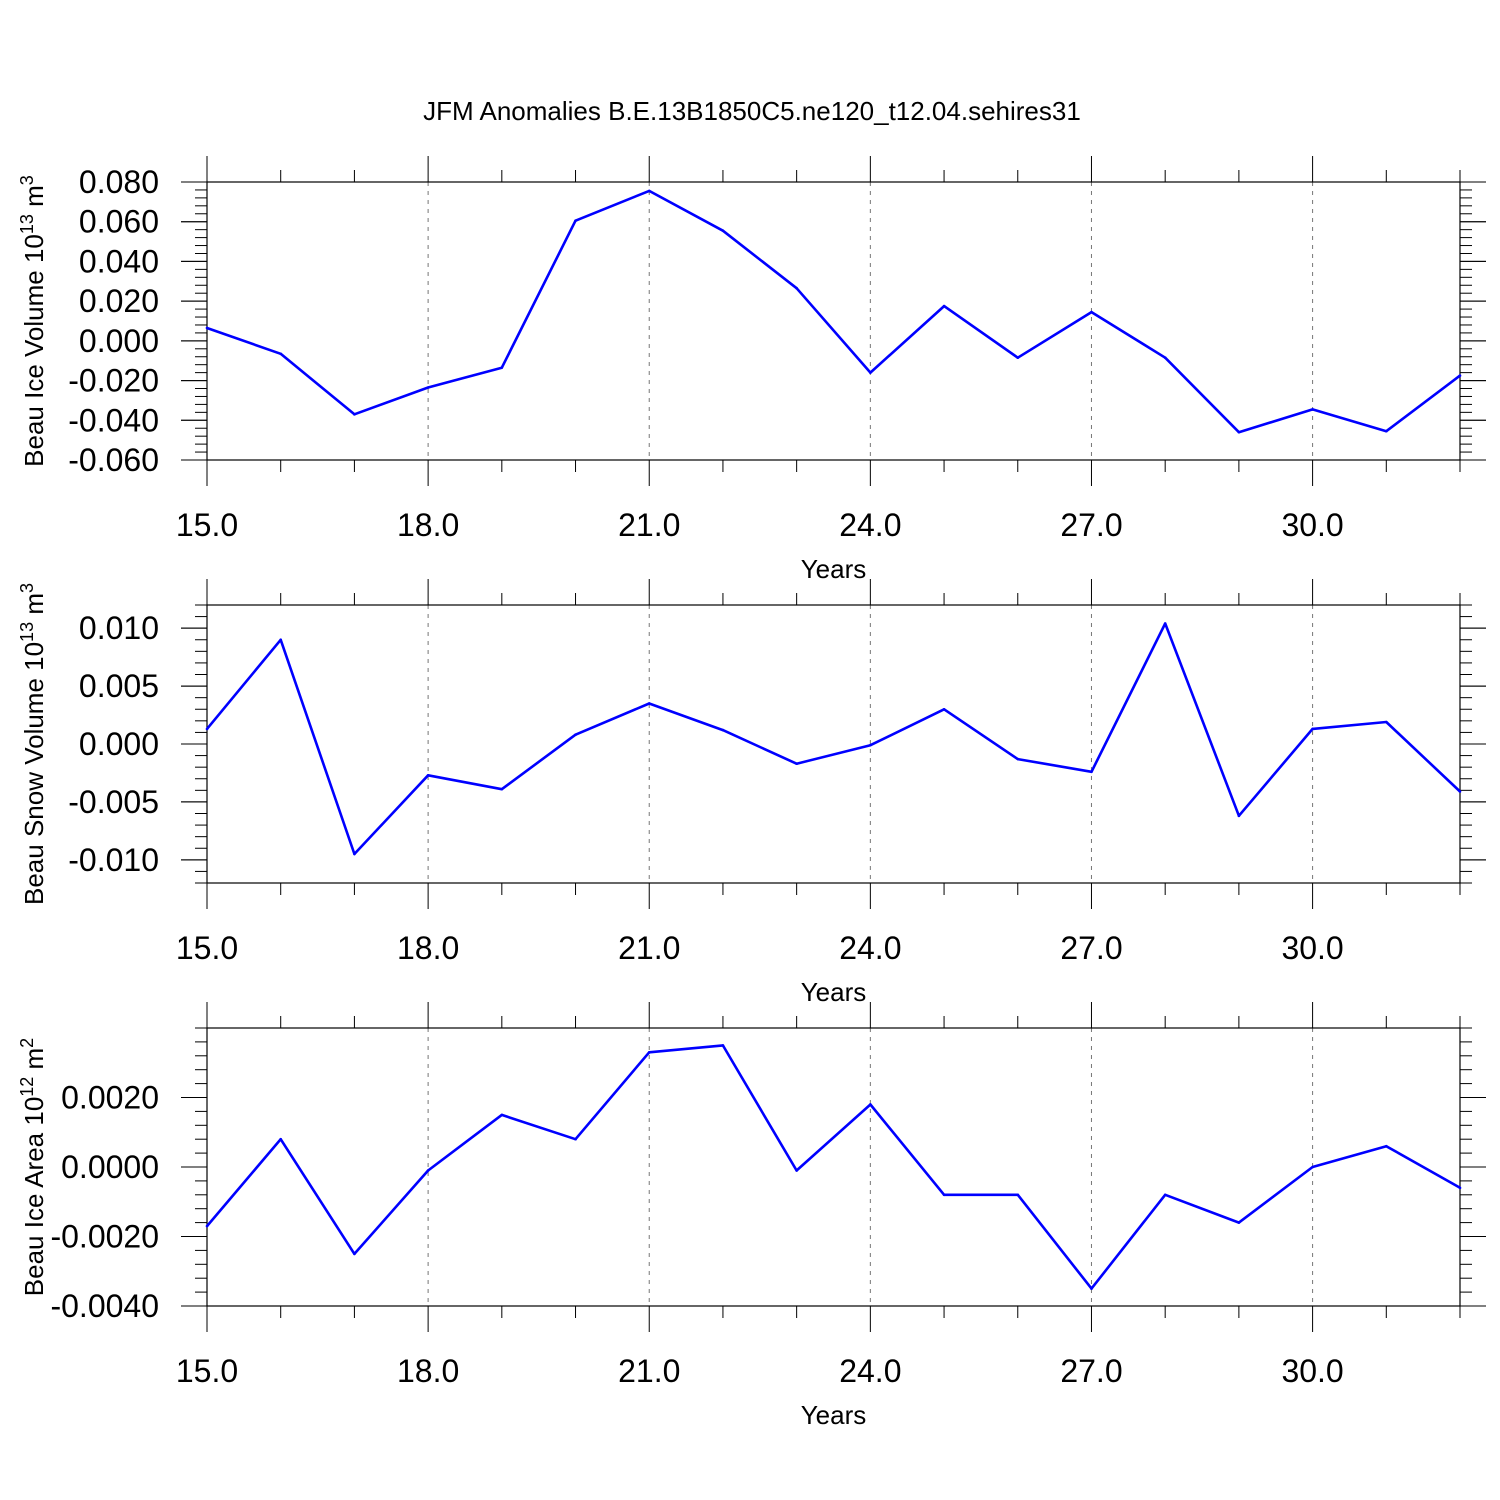 The width and height of the screenshot is (1500, 1500). I want to click on ice-volume-xtick-label: 18.0, so click(428, 525).